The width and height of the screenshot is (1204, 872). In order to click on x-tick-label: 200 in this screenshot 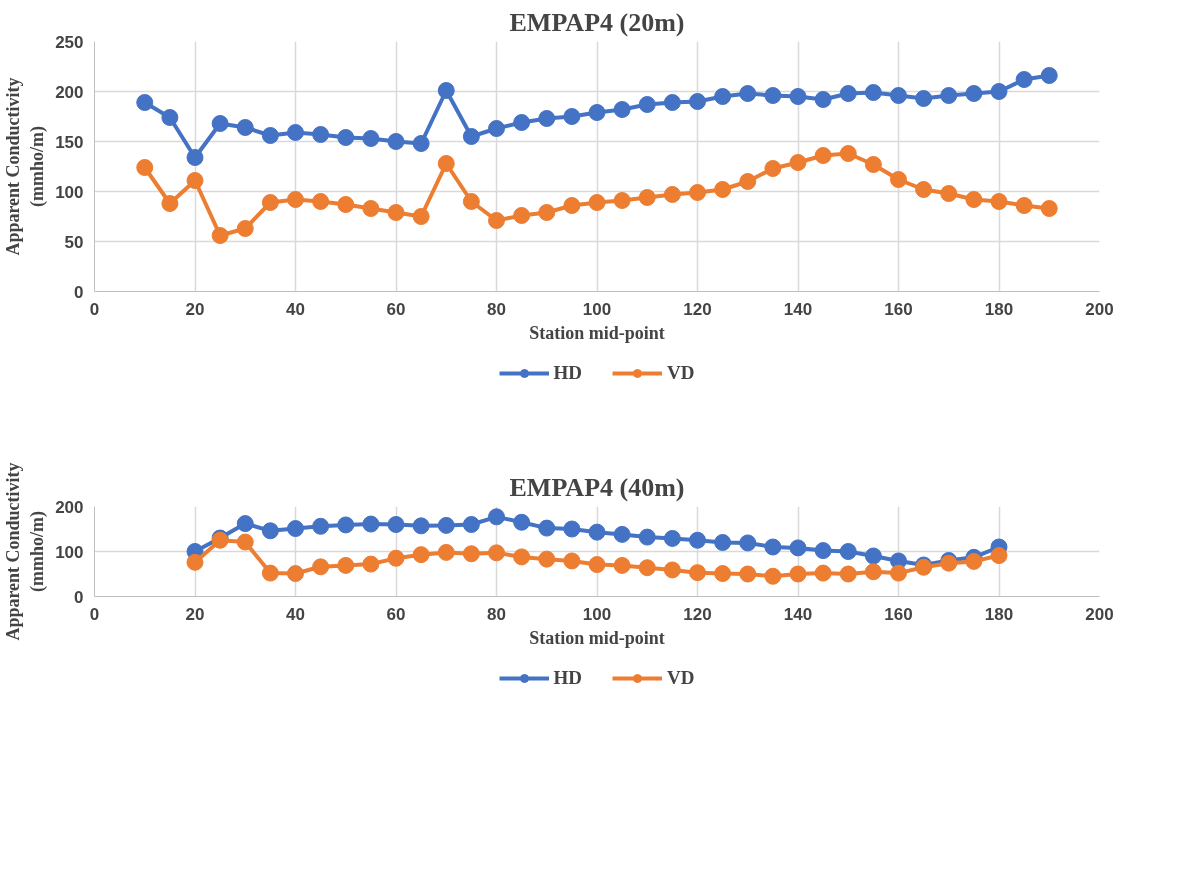, I will do `click(1099, 309)`.